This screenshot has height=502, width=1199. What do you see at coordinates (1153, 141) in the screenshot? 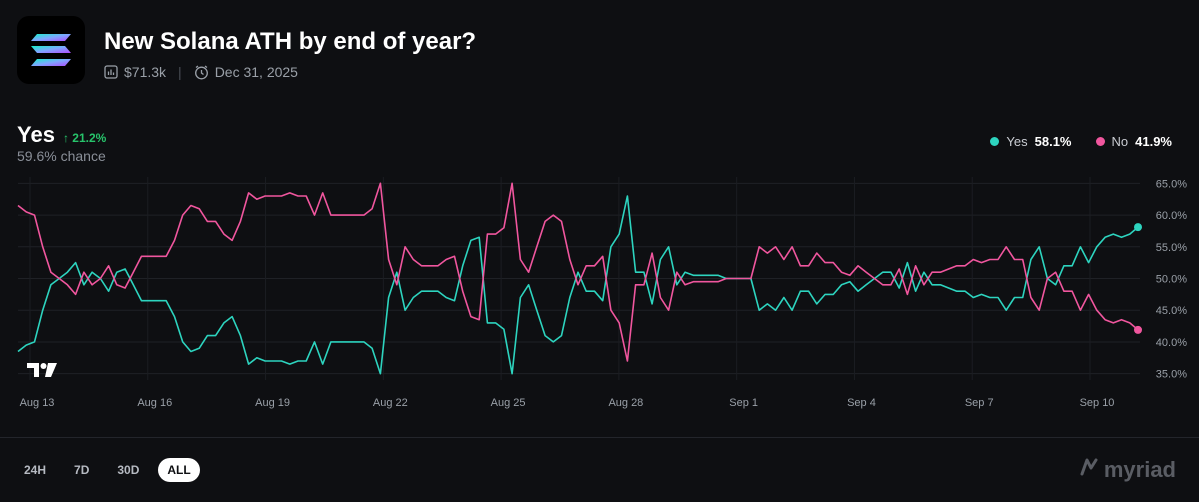
I see `legend-value-no: 41.9%` at bounding box center [1153, 141].